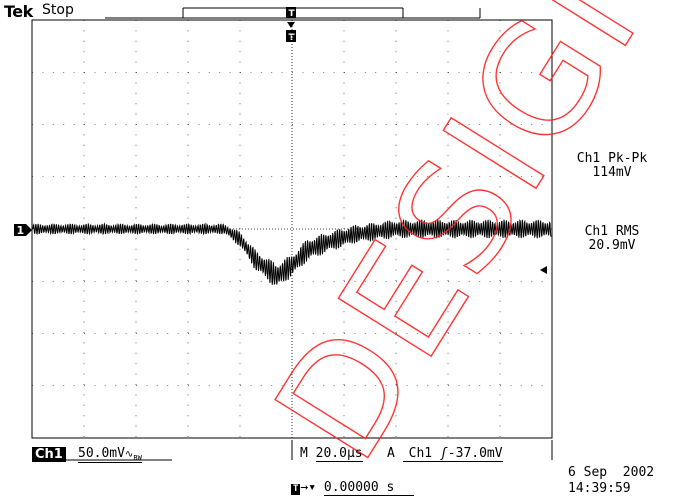 The image size is (673, 504). I want to click on measurement-name: Ch1 RMS, so click(612, 231).